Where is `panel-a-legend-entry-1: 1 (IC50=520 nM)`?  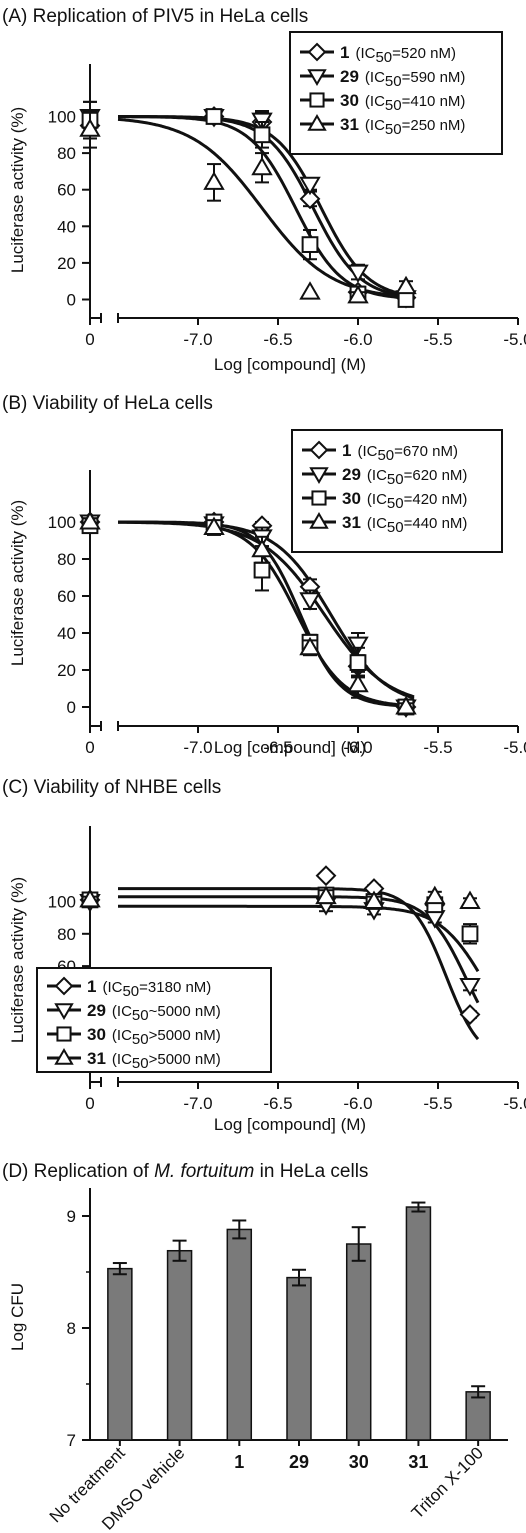 panel-a-legend-entry-1: 1 (IC50=520 nM) is located at coordinates (398, 54).